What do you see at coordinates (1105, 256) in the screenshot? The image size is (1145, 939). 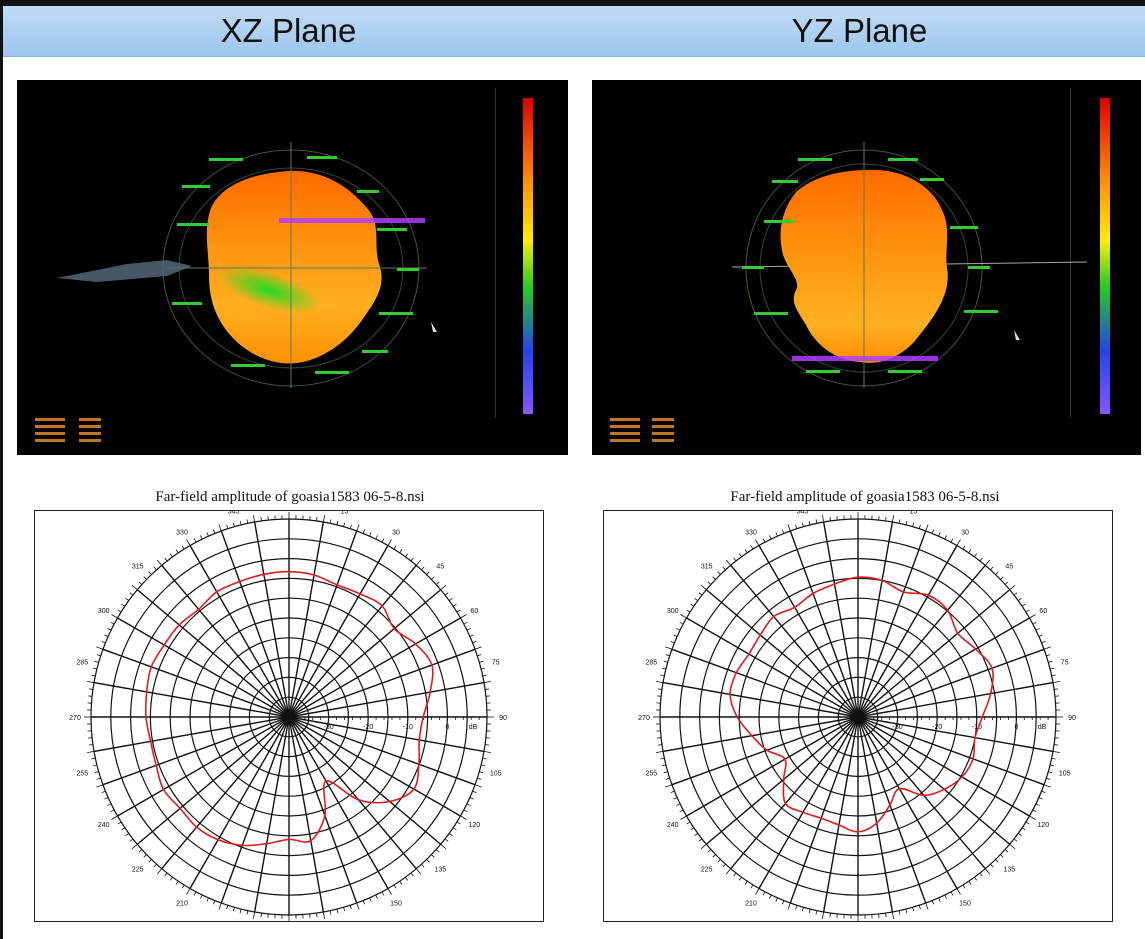 I see `colorbar-yz` at bounding box center [1105, 256].